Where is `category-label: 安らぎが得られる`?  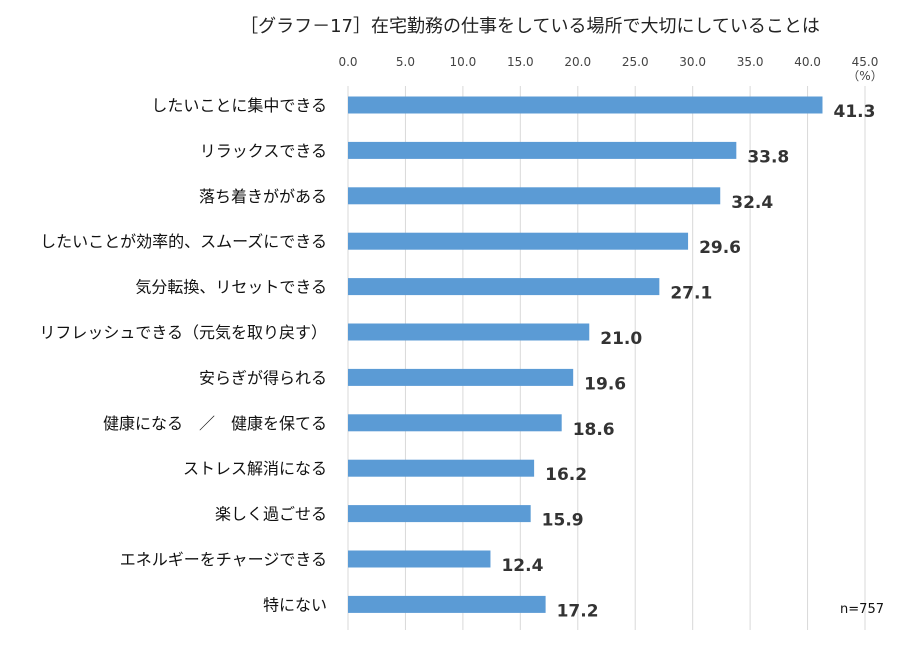
category-label: 安らぎが得られる is located at coordinates (263, 377).